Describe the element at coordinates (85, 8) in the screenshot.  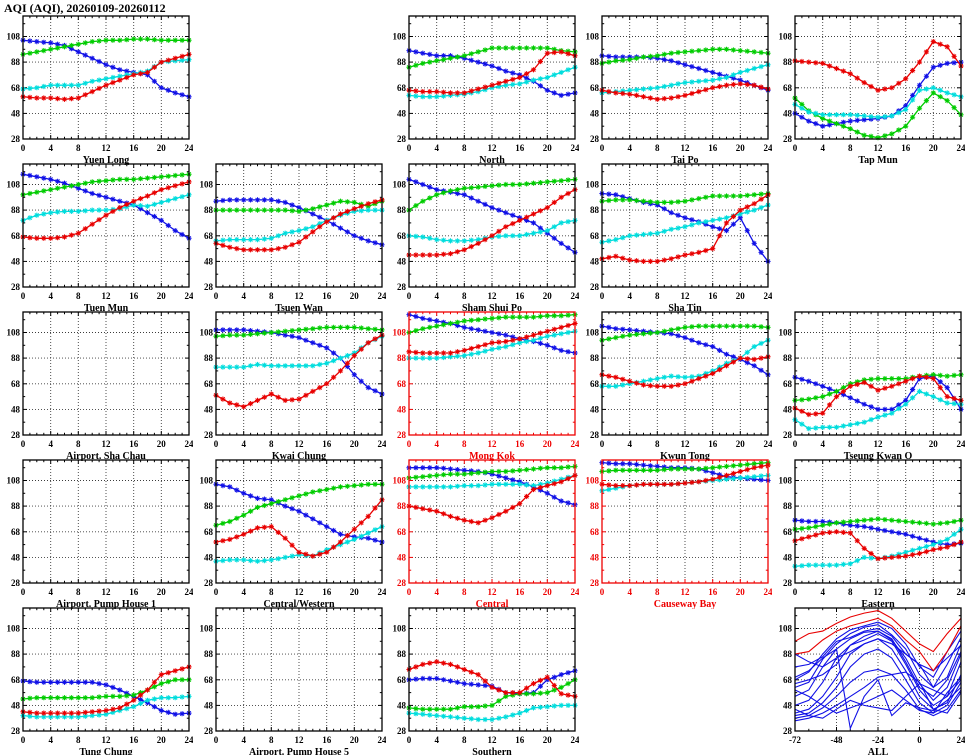
I see `page-title: AQI (AQI), 20260109-20260112` at that location.